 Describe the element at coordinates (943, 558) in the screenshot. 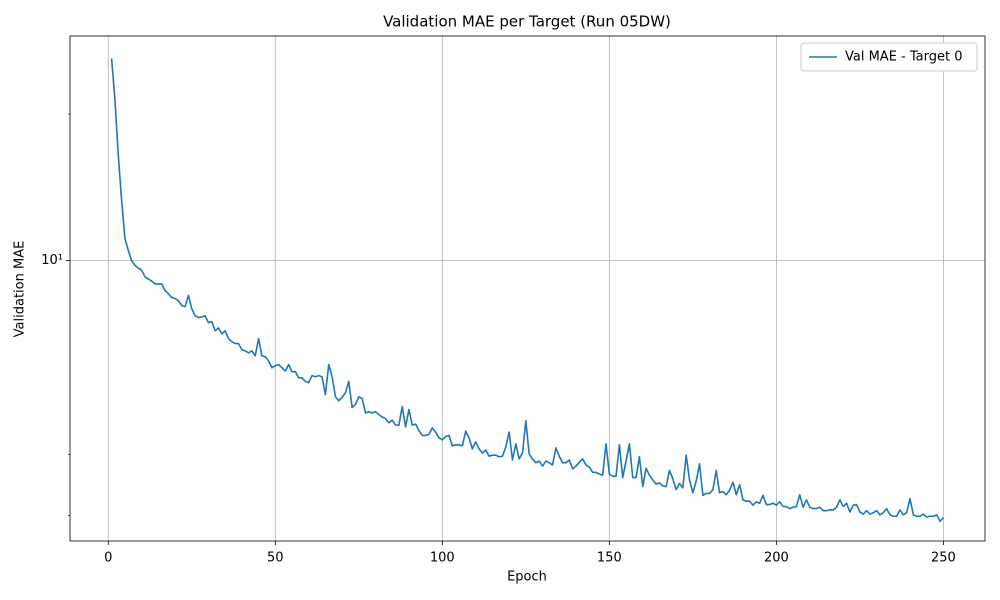

I see `x-tick-label: 250` at that location.